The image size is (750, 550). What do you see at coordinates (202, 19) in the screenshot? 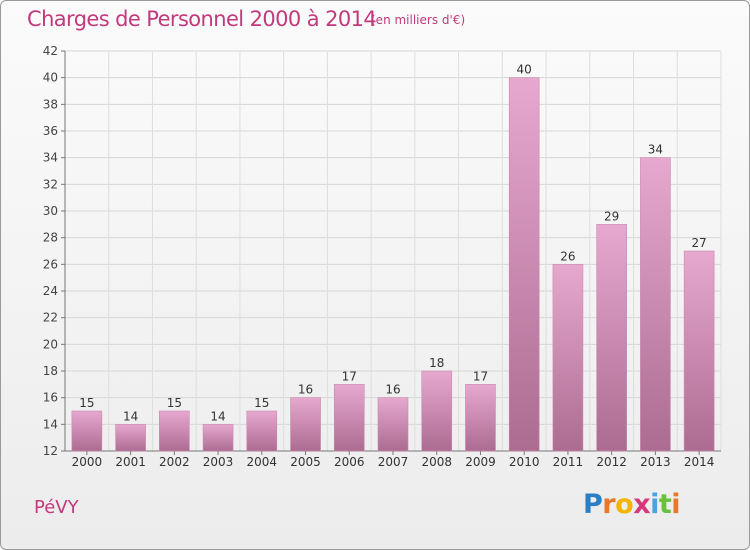
I see `chart-title: Charges de Personnel 2000 à 2014` at bounding box center [202, 19].